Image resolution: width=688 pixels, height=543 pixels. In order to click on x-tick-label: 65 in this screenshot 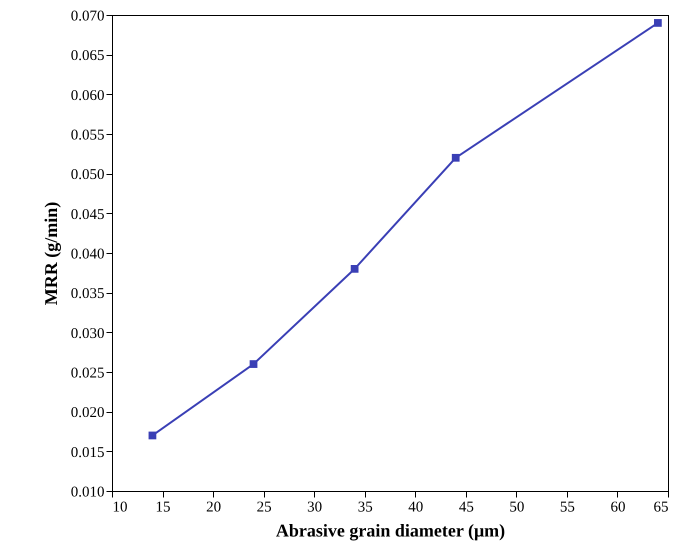, I will do `click(661, 508)`.